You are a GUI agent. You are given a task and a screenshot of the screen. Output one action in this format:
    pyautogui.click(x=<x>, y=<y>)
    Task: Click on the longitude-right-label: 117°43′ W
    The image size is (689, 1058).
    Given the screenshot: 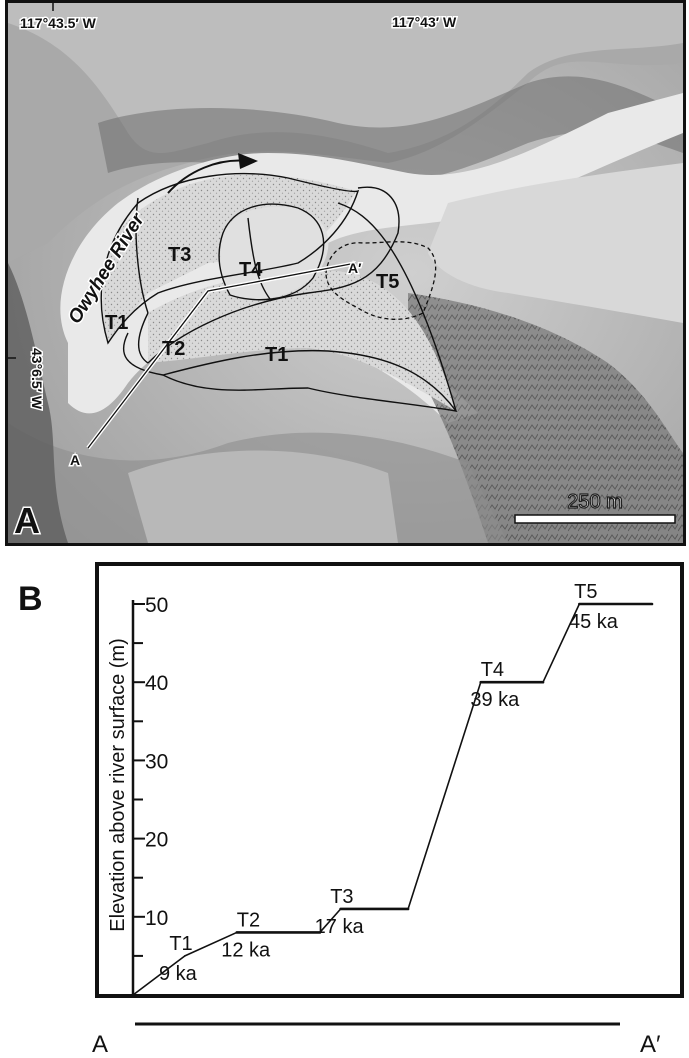 What is the action you would take?
    pyautogui.click(x=424, y=22)
    